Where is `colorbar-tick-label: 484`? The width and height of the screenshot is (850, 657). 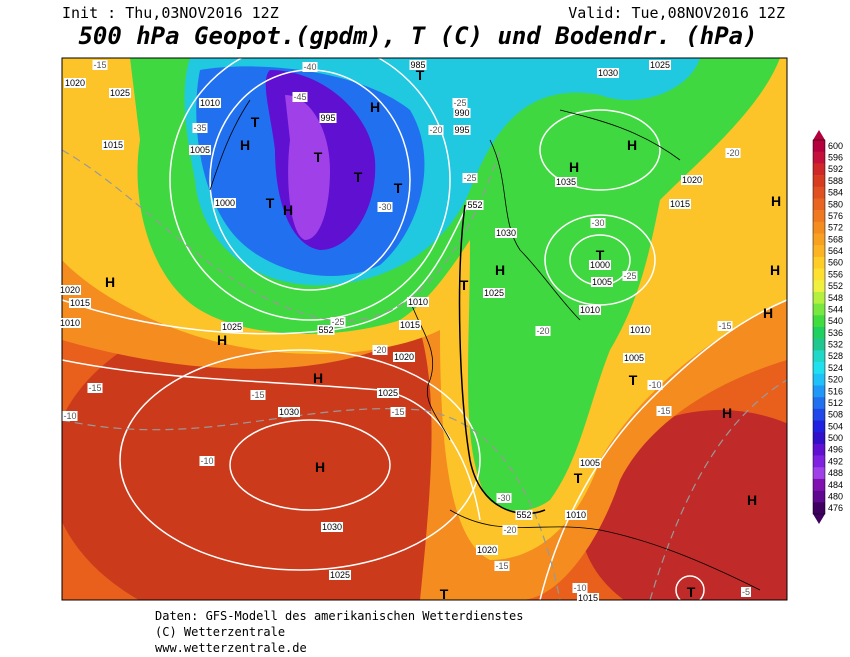 colorbar-tick-label: 484 is located at coordinates (835, 485).